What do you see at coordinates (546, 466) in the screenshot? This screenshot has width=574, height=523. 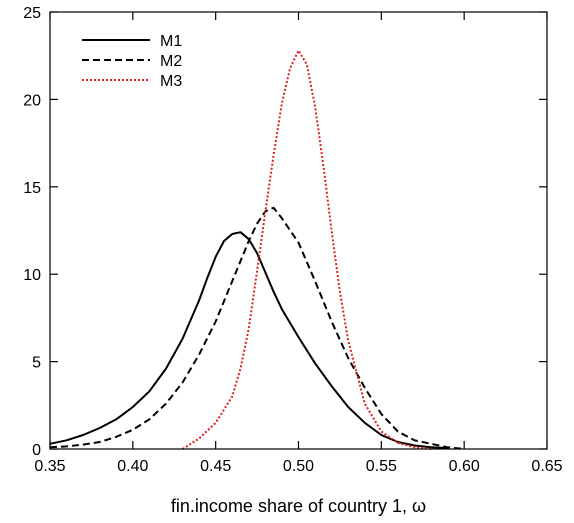 I see `x-tick-label: 0.65` at bounding box center [546, 466].